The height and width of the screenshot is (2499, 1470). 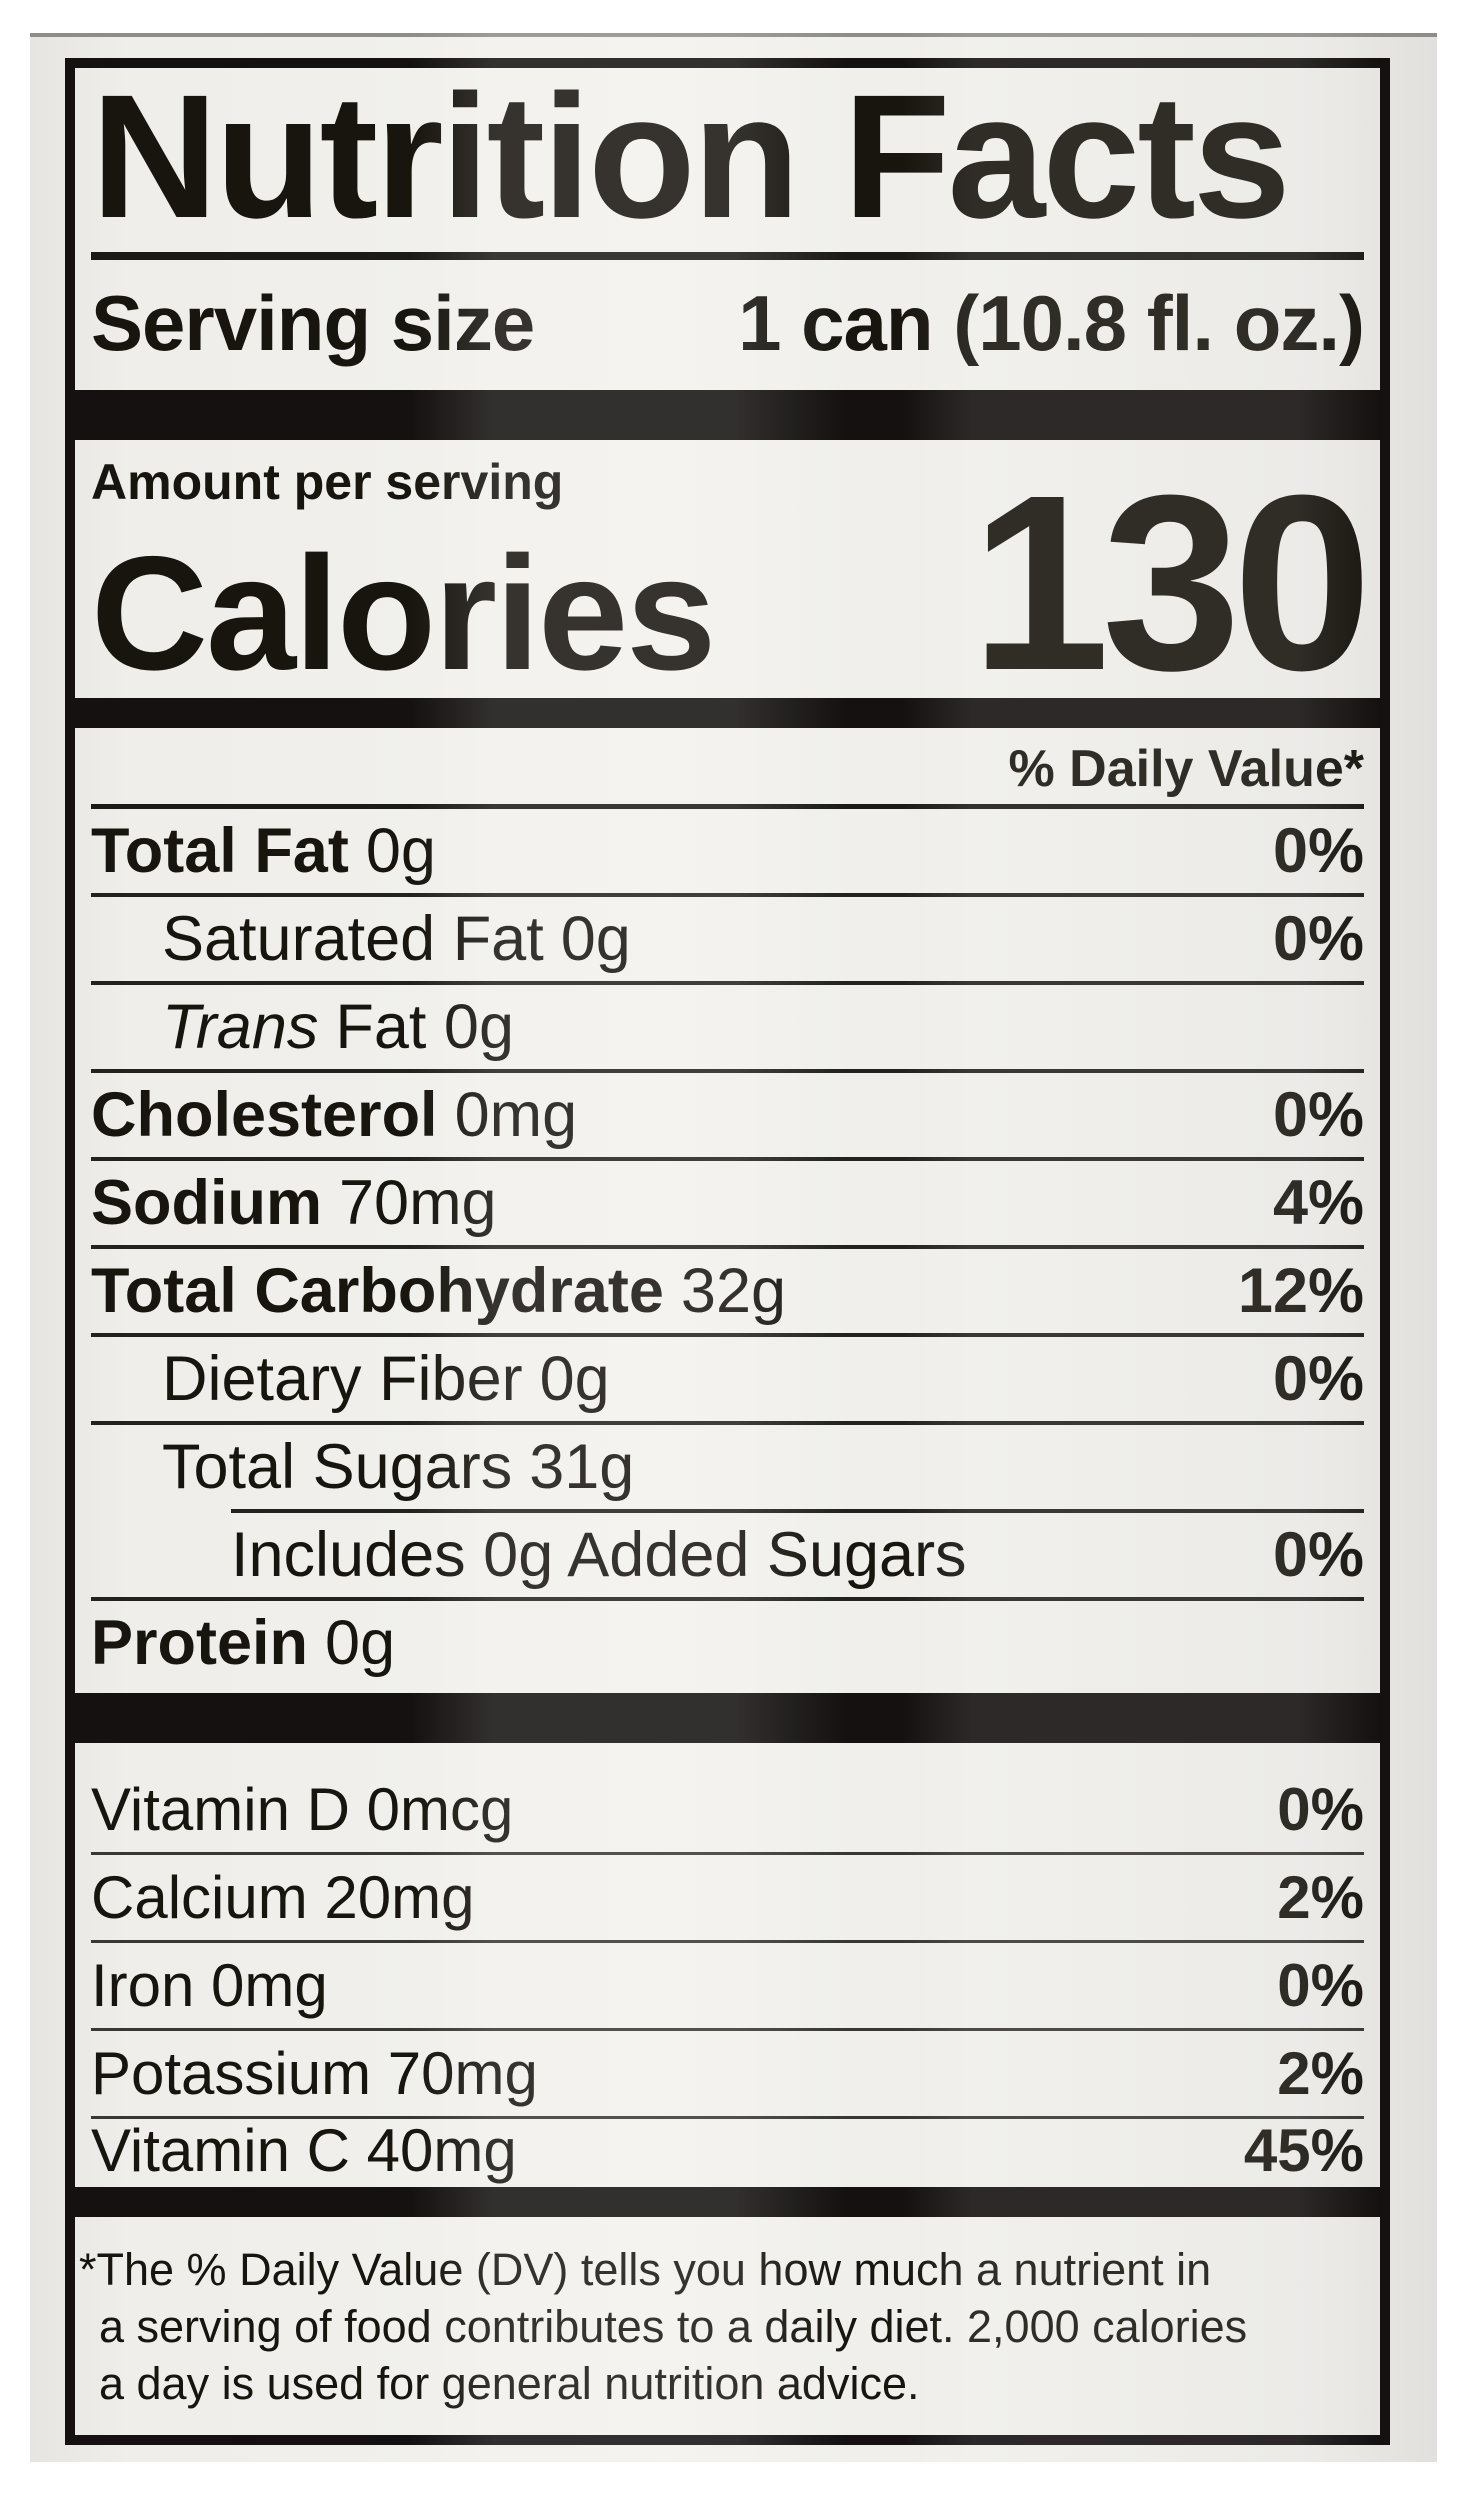 What do you see at coordinates (727, 1467) in the screenshot?
I see `row-total-sugars: Total Sugars 31g` at bounding box center [727, 1467].